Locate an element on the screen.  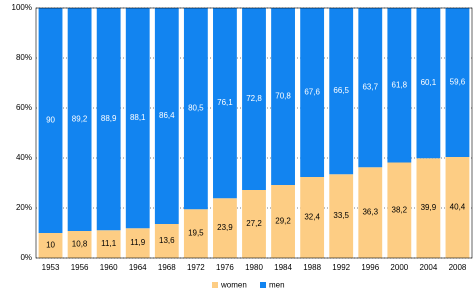
legend-label: women is located at coordinates (233, 285).